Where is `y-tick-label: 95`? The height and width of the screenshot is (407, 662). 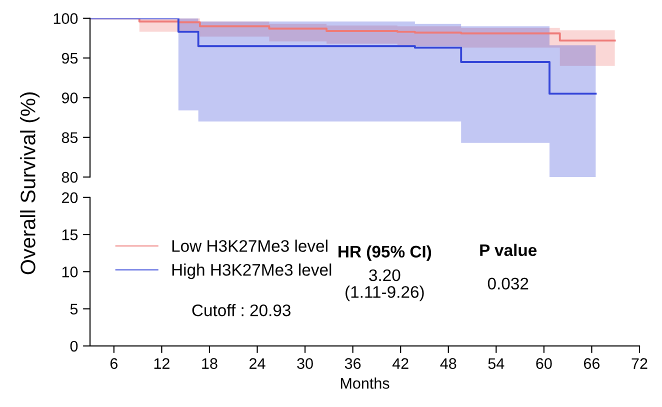 y-tick-label: 95 is located at coordinates (70, 58).